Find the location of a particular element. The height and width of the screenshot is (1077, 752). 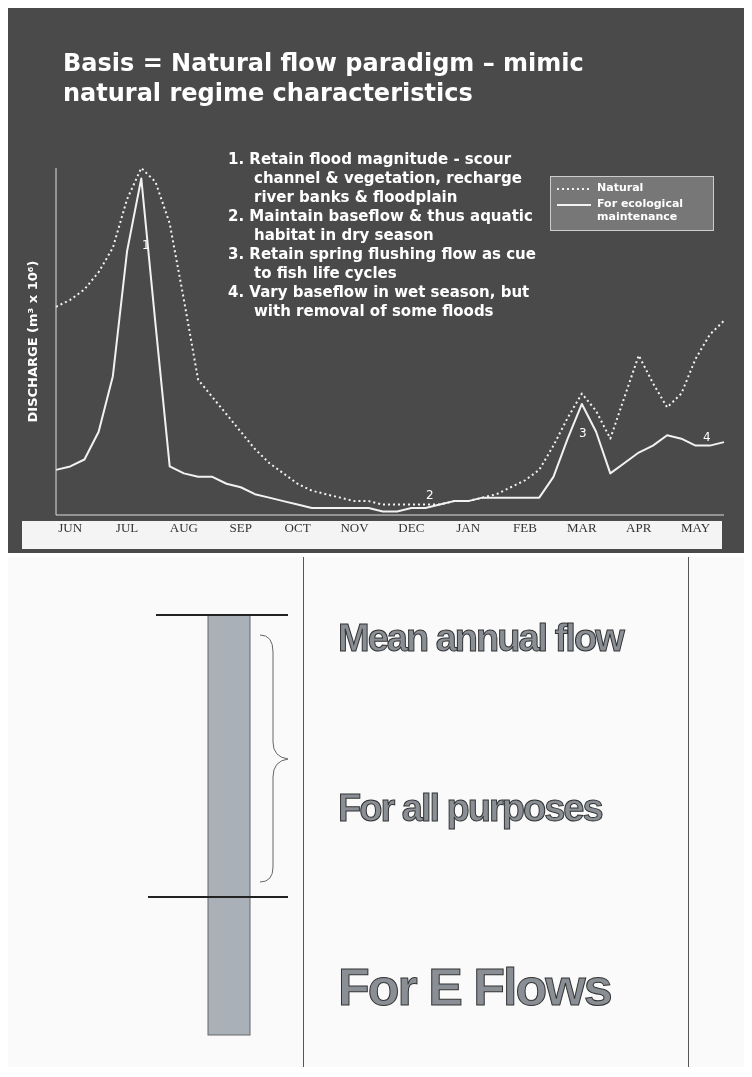

x-tick-label: AUG is located at coordinates (183, 528).